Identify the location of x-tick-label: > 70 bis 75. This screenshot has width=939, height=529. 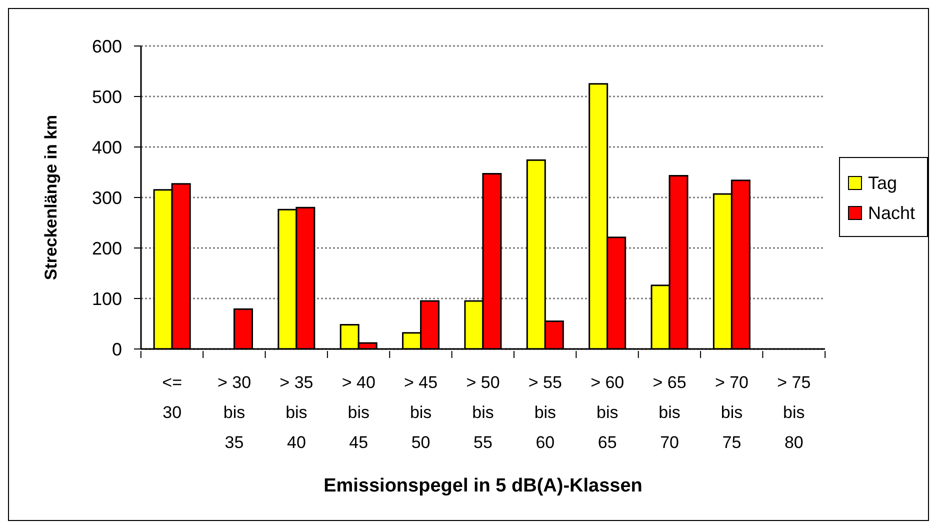
(731, 412).